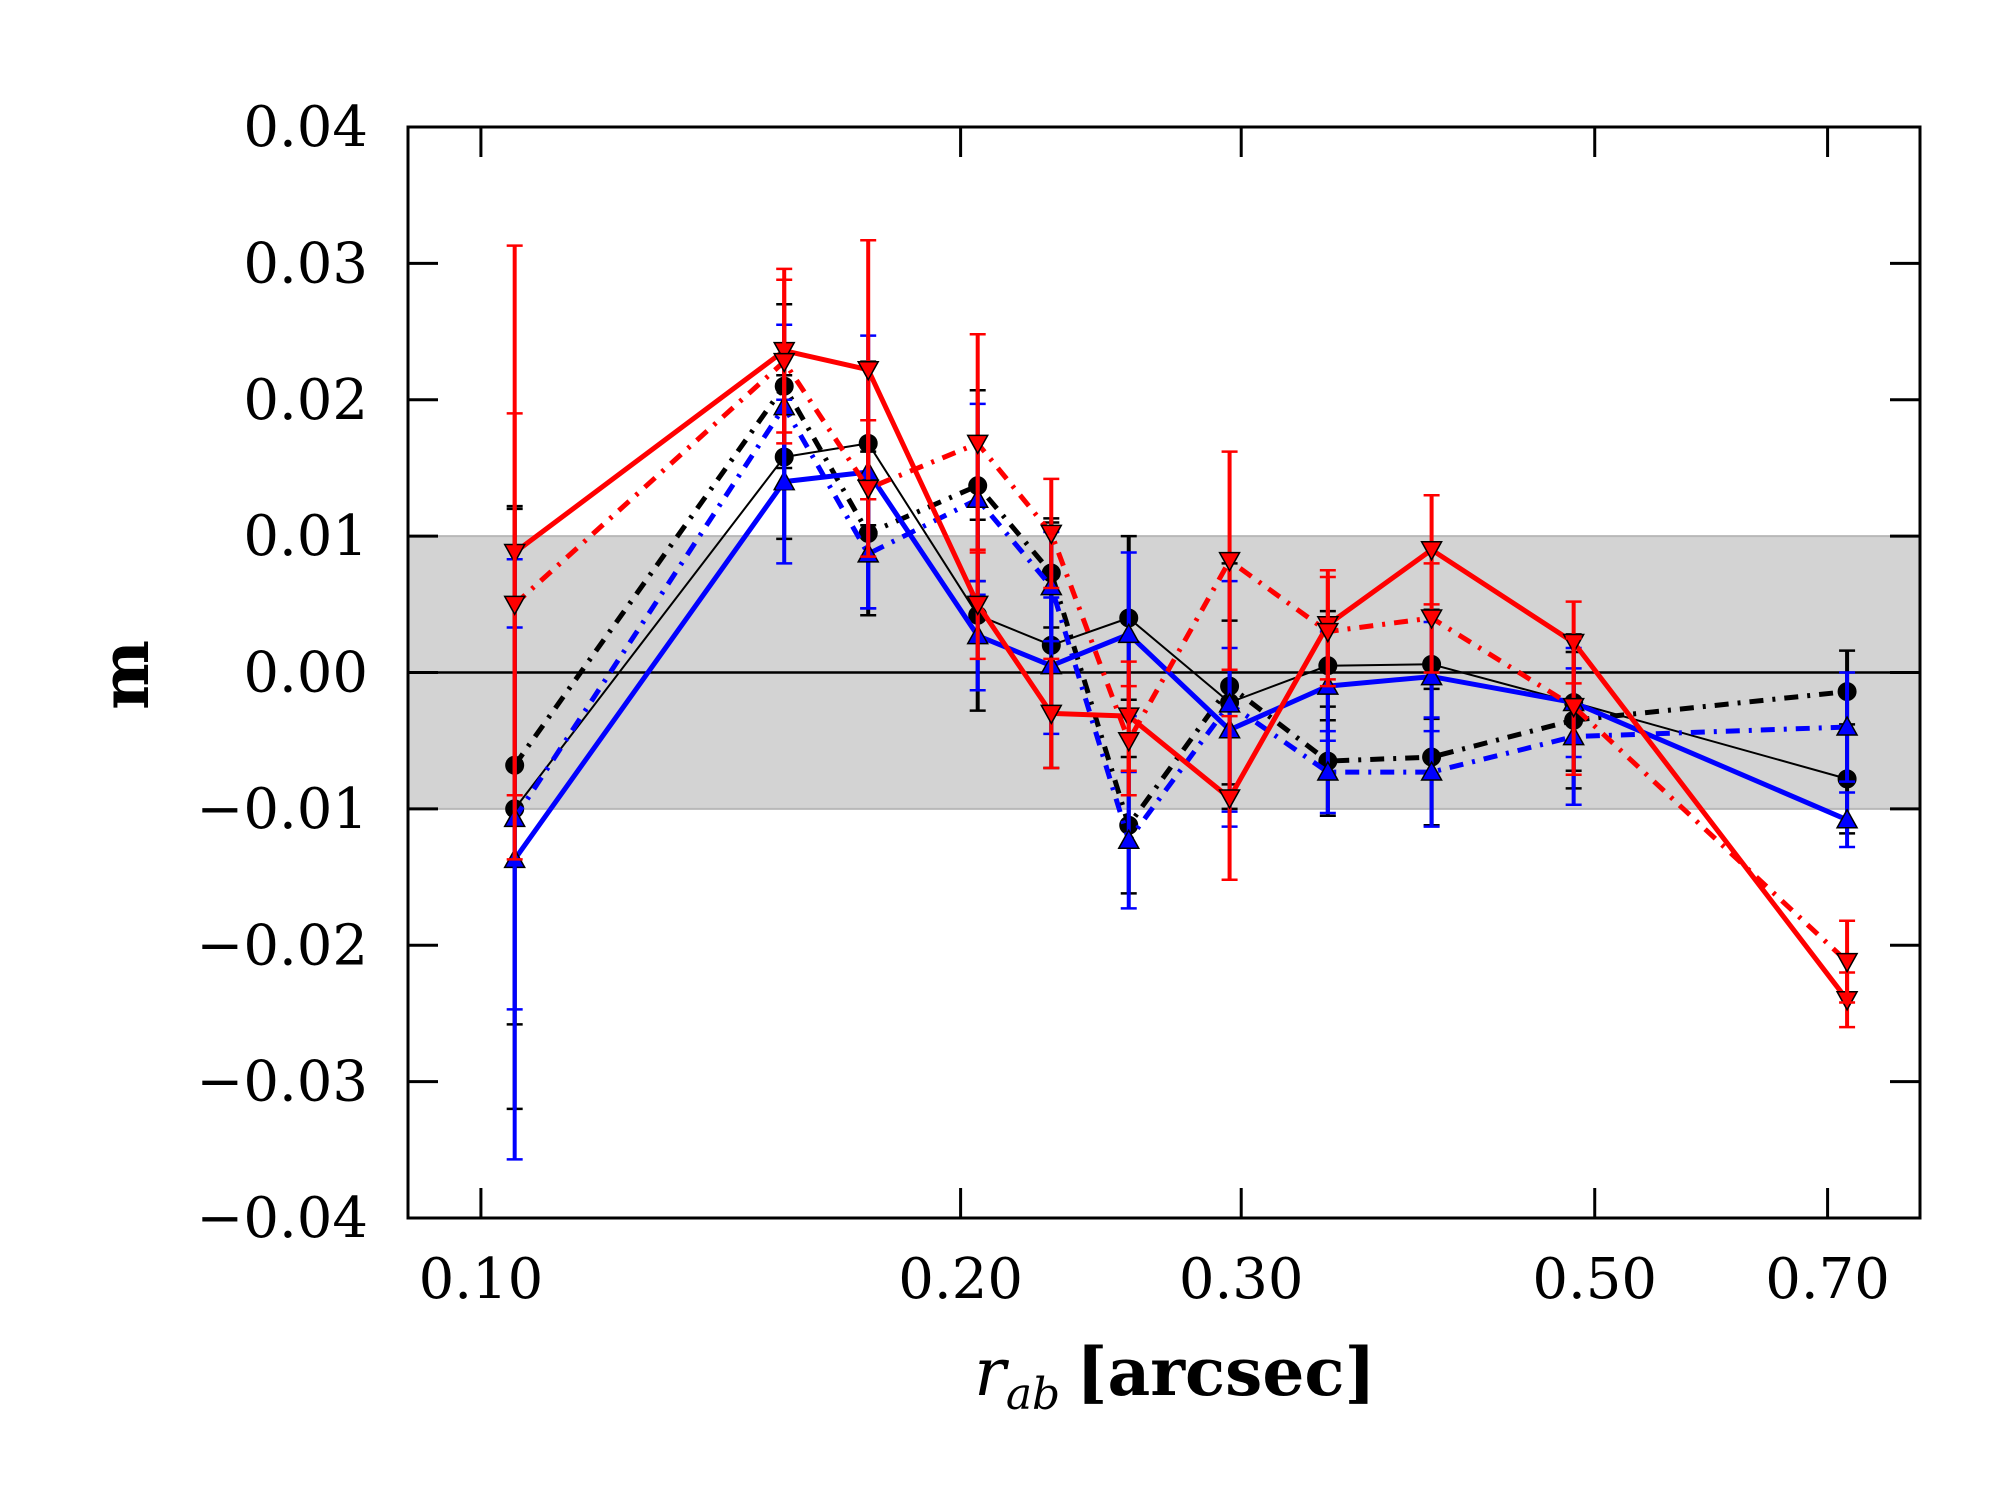 The image size is (2000, 1500). Describe the element at coordinates (282, 1082) in the screenshot. I see `y-tick-label: −0.03` at that location.